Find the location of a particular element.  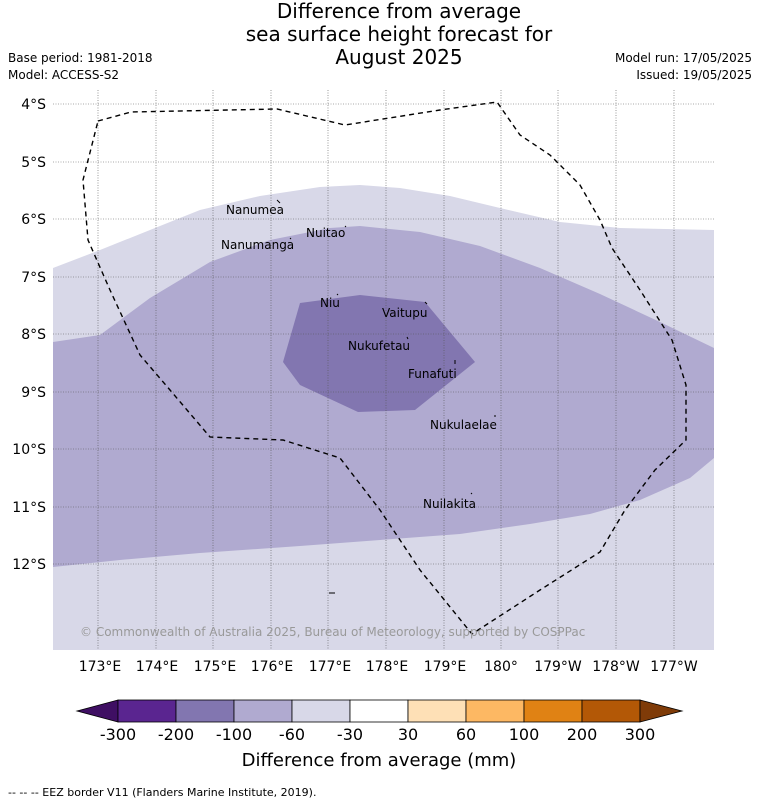

colorbar-tick-label: -200 is located at coordinates (176, 734).